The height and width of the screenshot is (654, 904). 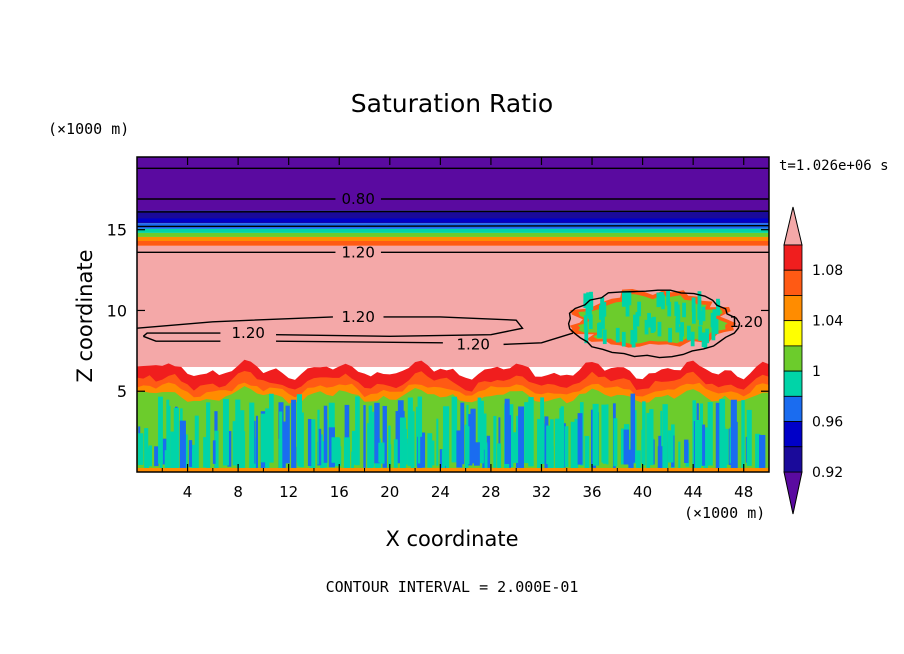 What do you see at coordinates (452, 103) in the screenshot?
I see `chart-title: Saturation Ratio` at bounding box center [452, 103].